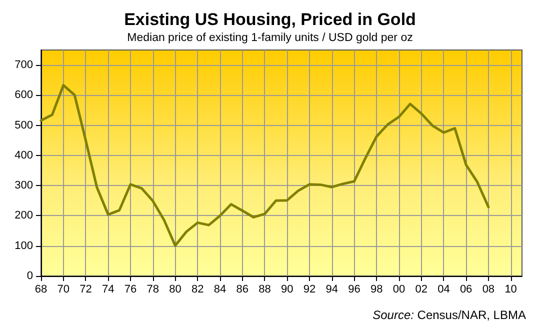 The image size is (540, 331). I want to click on y-tick-label: 0, so click(29, 276).